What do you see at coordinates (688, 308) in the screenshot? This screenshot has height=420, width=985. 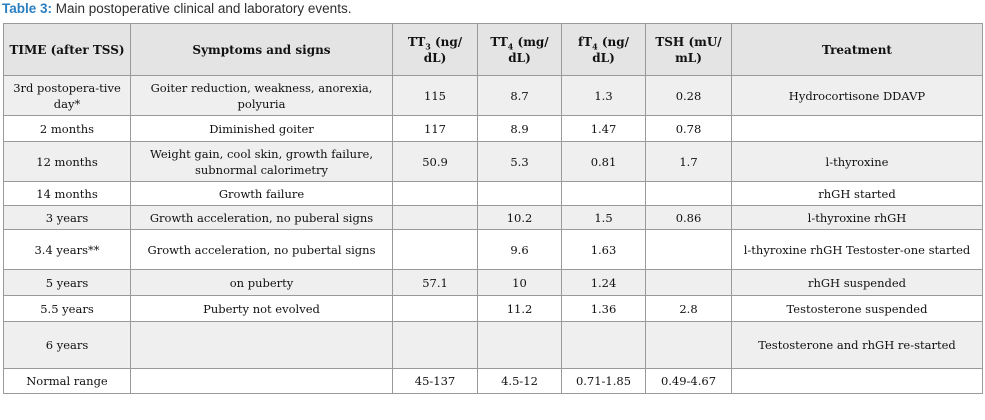 I see `cell-tsh: 2.8` at bounding box center [688, 308].